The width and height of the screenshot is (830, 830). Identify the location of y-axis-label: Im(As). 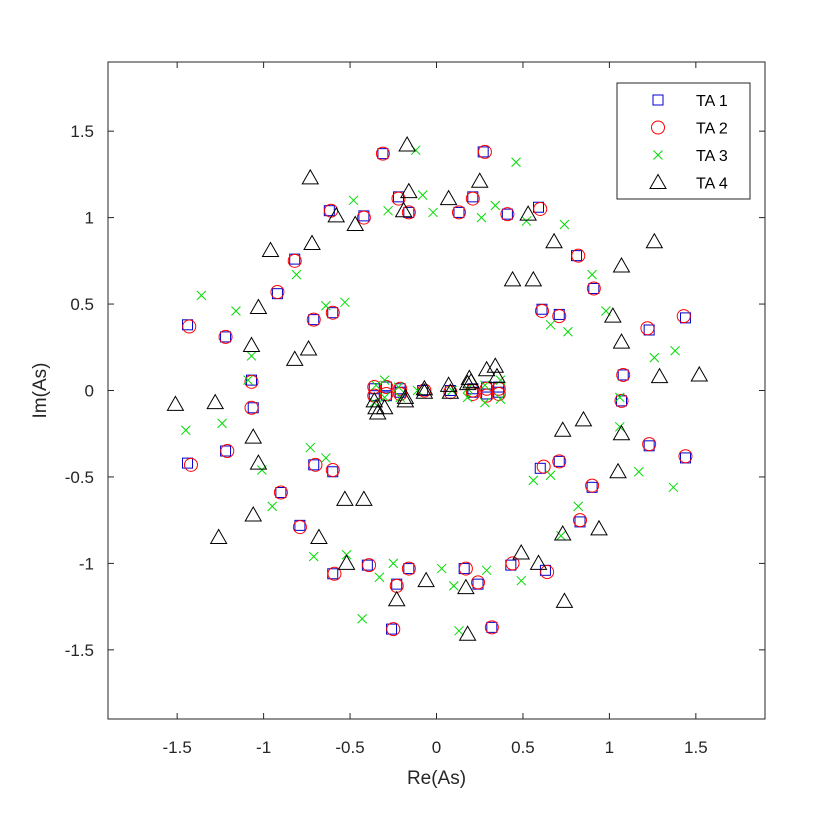
(40, 391).